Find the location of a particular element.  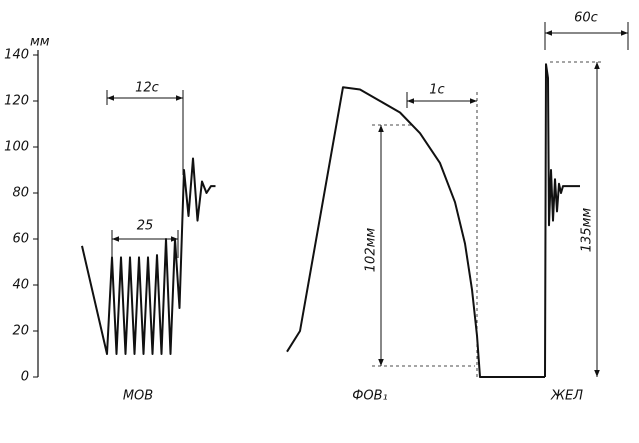

annotation: 60с is located at coordinates (586, 18).